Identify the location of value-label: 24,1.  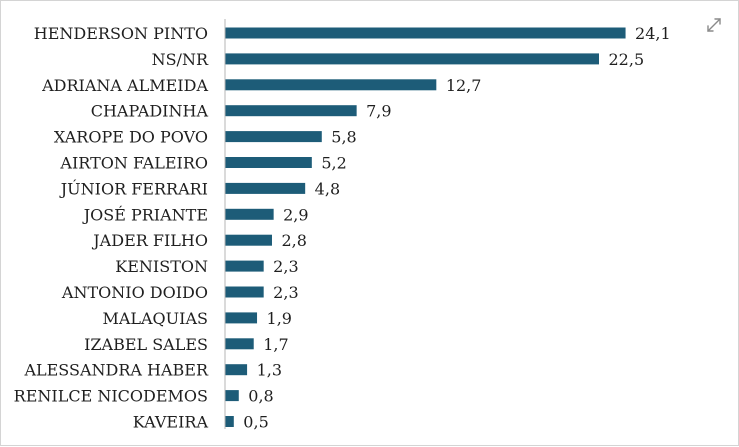
(653, 33).